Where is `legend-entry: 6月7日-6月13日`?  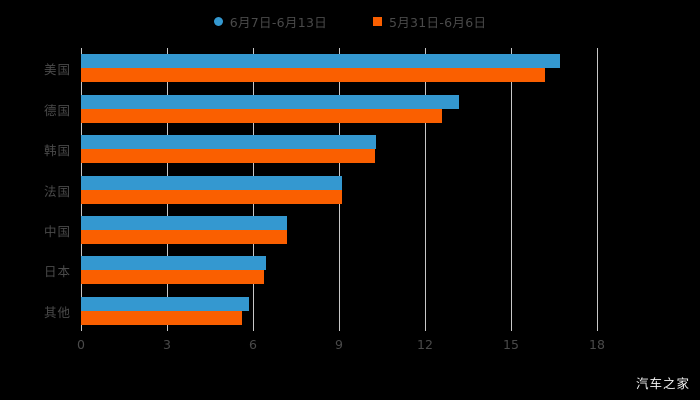 legend-entry: 6月7日-6月13日 is located at coordinates (270, 21).